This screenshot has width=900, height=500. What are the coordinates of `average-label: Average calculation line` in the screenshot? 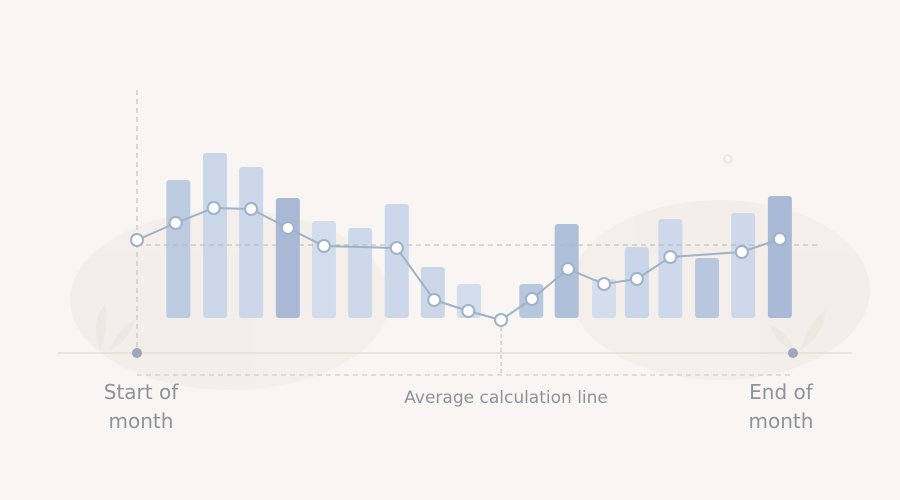 It's located at (506, 398).